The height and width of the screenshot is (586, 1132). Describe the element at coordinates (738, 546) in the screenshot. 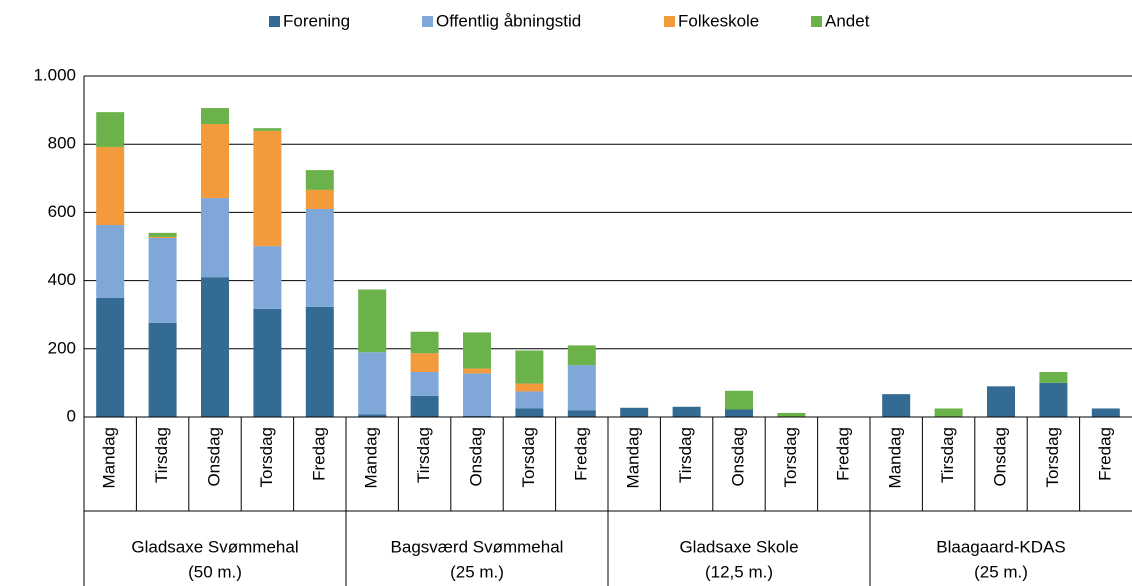

I see `group-label: Gladsaxe Skole` at that location.